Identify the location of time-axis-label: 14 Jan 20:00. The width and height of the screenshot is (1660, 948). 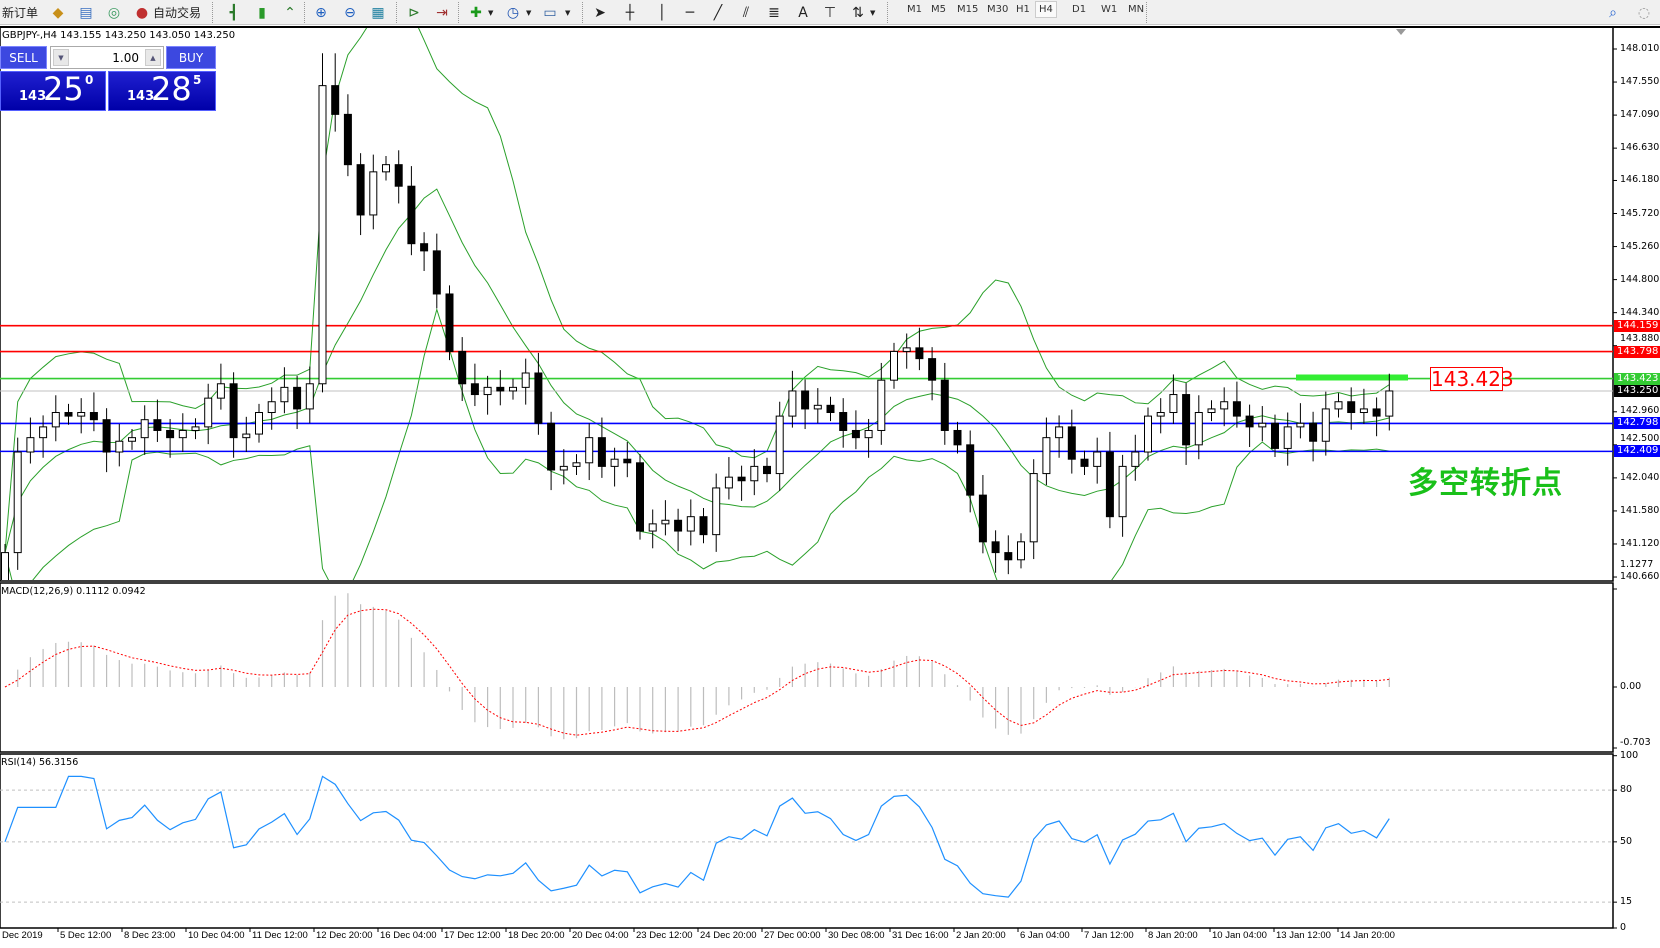
(1367, 935).